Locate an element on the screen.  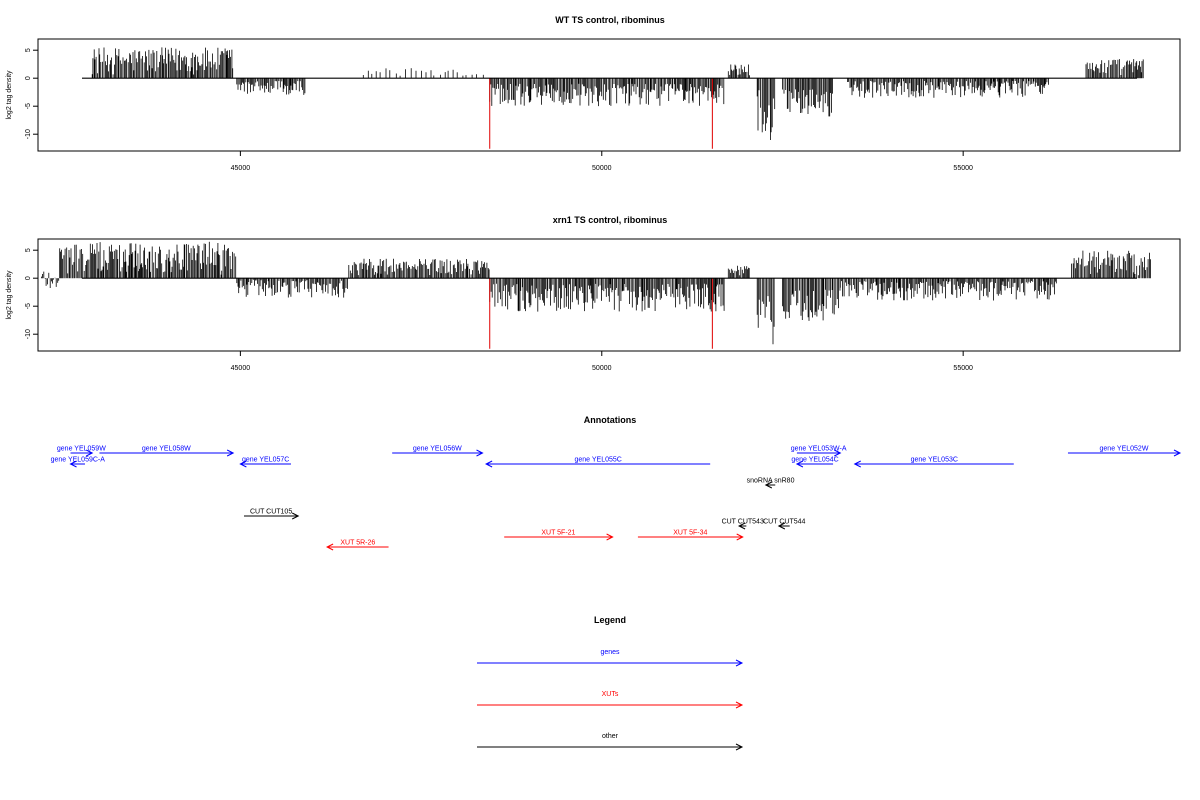
gene-feature: gene YEL053W-A is located at coordinates (819, 451).